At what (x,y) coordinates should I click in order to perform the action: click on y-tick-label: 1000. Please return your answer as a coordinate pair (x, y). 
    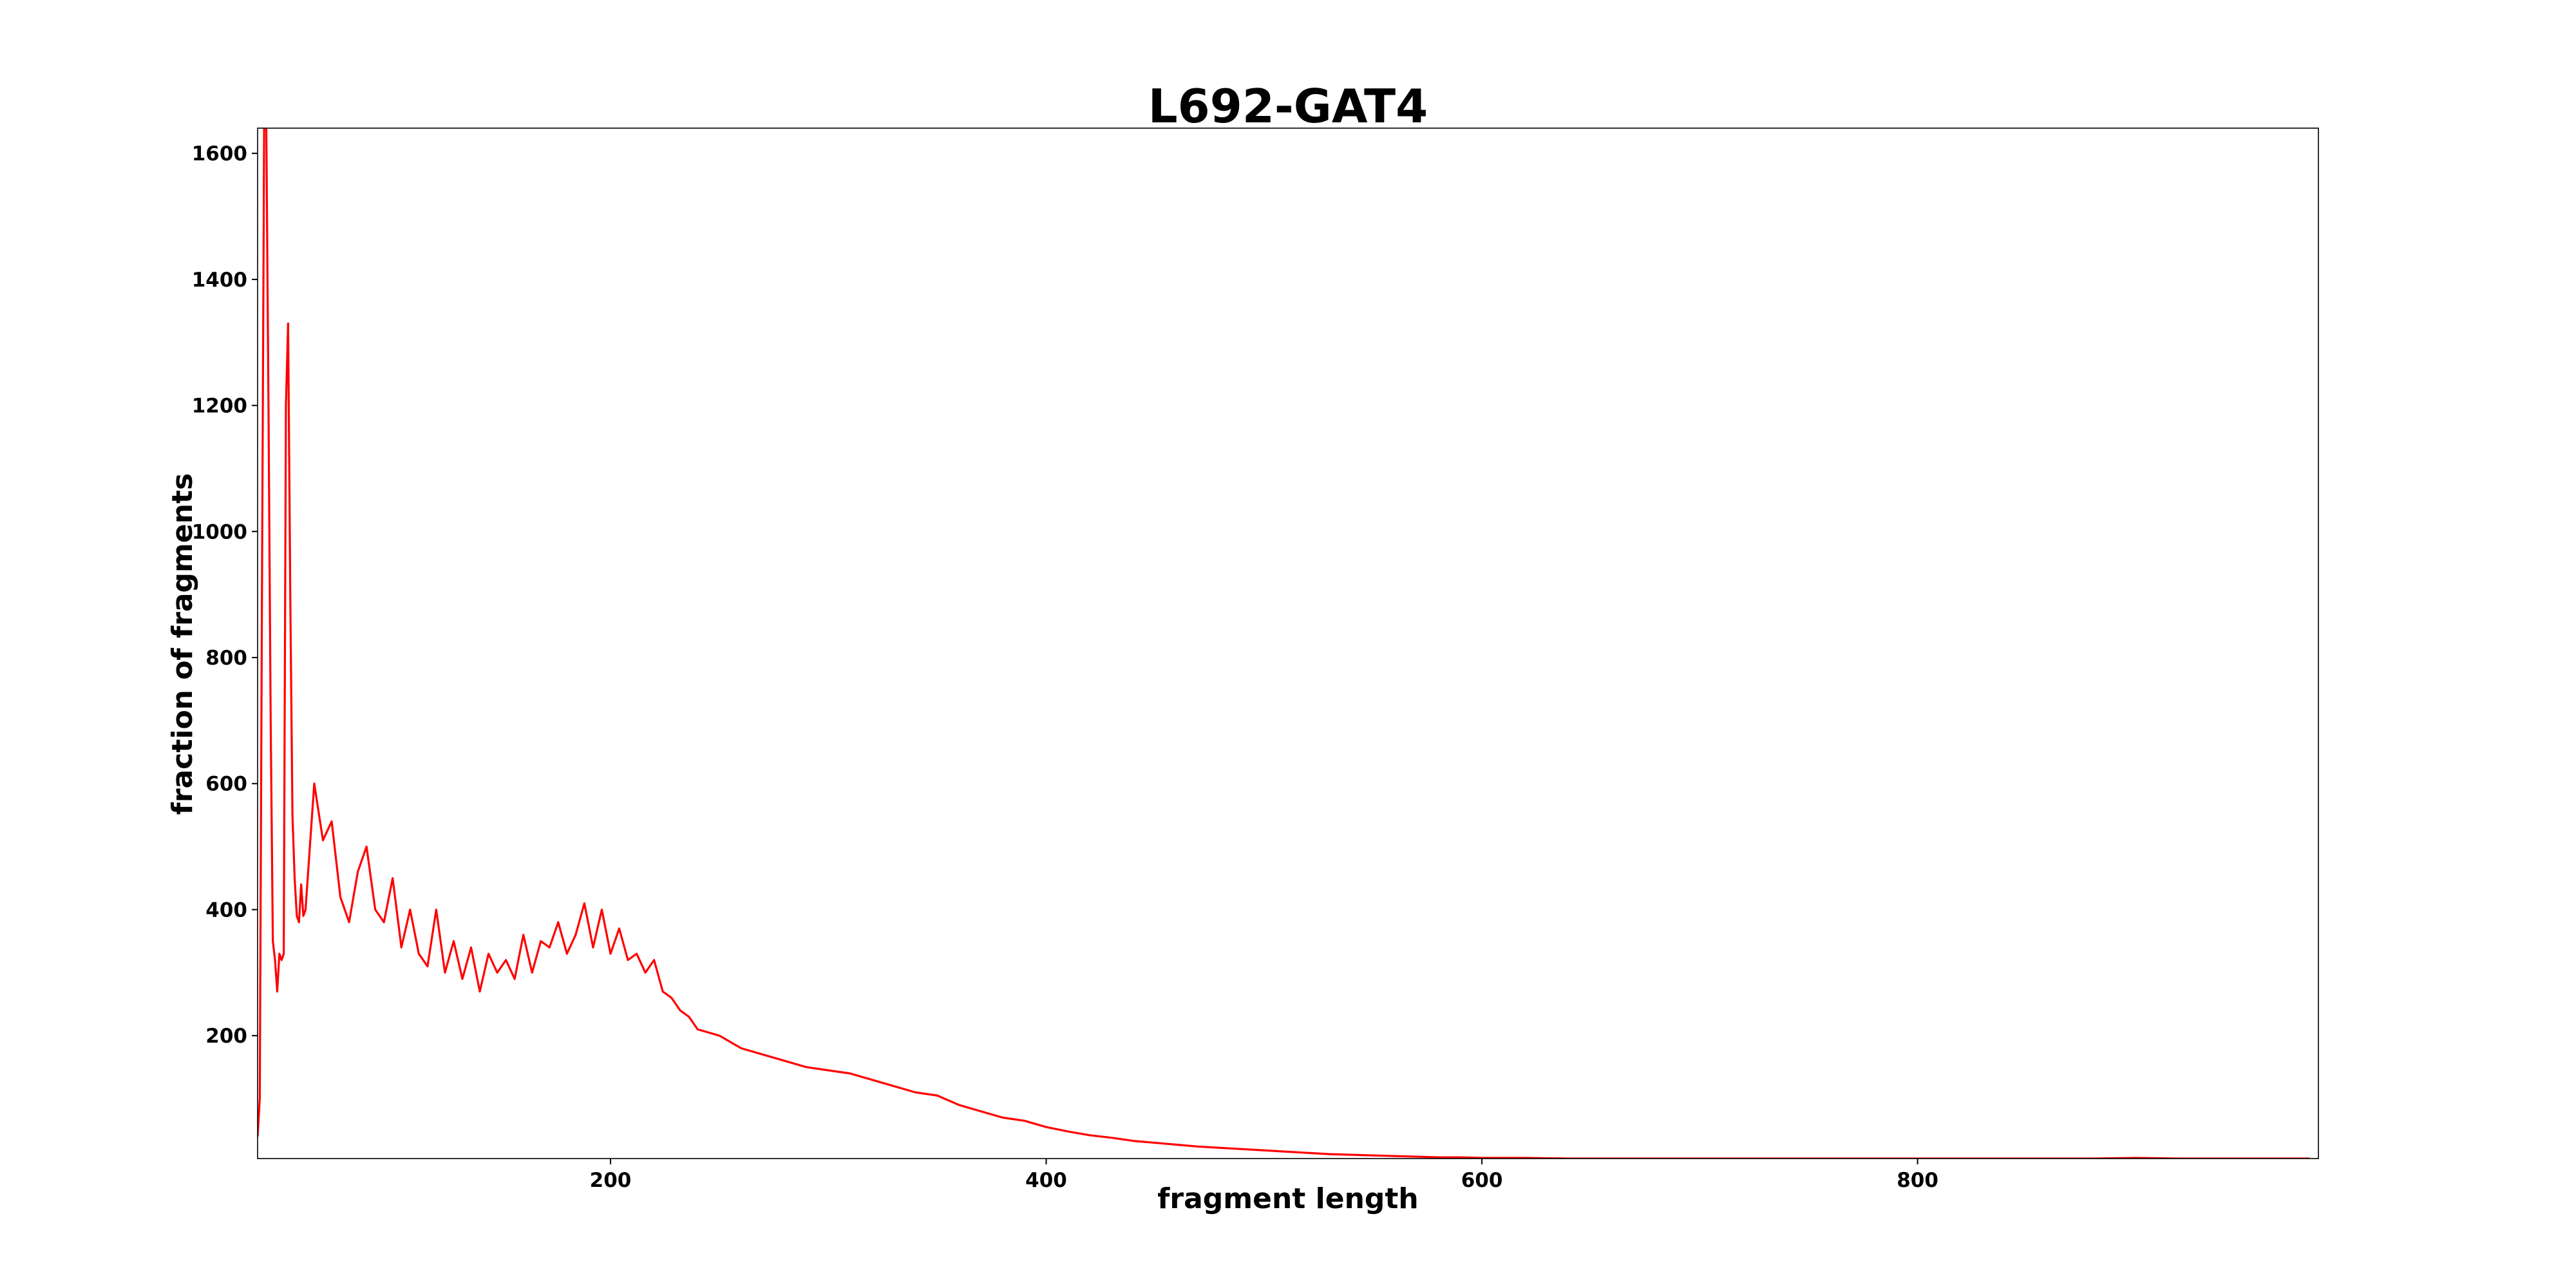
    Looking at the image, I should click on (219, 532).